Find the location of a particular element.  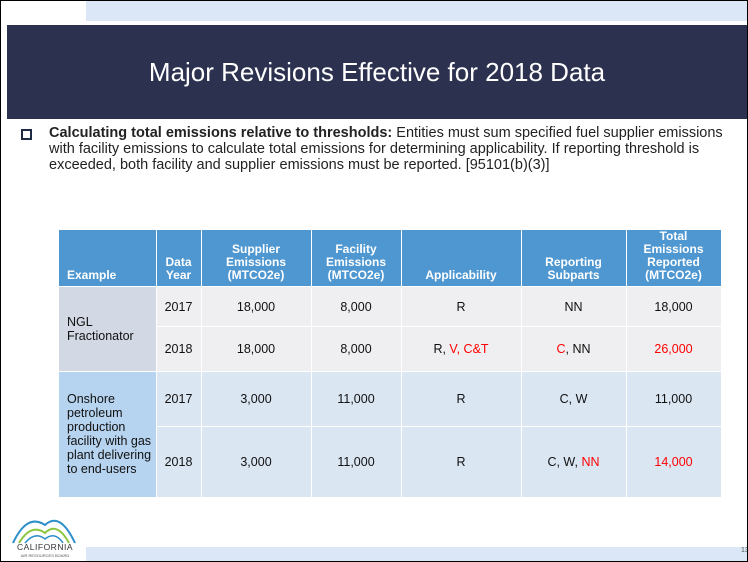

table-cell: 14,000 is located at coordinates (674, 461).